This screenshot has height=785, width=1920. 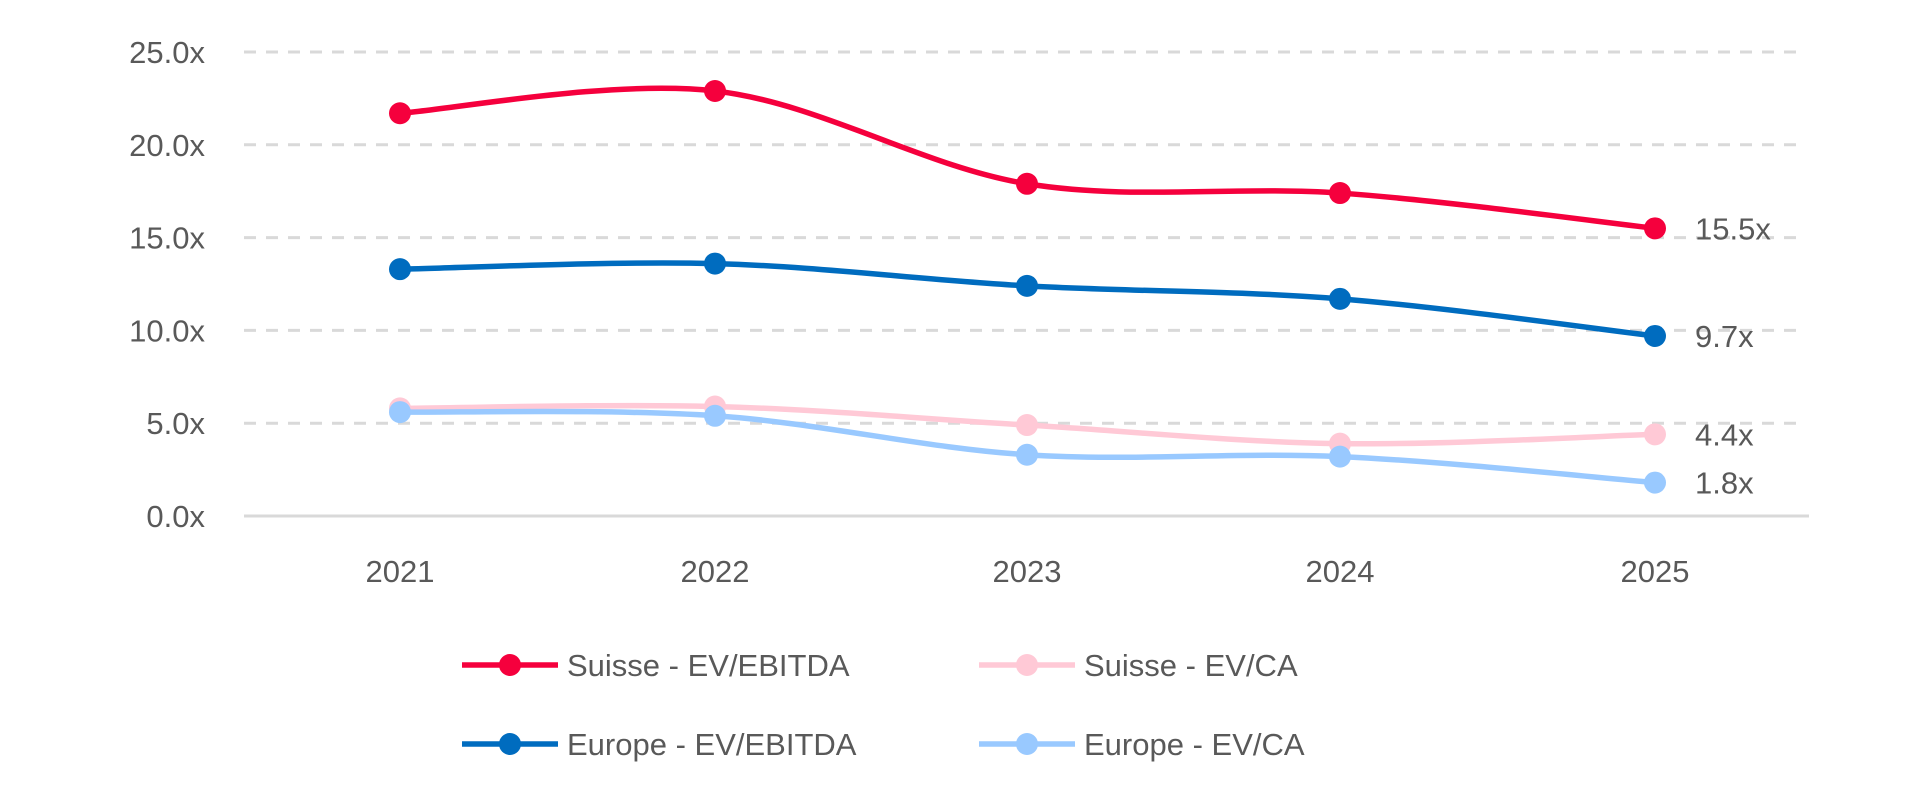 What do you see at coordinates (1655, 571) in the screenshot?
I see `x-tick-label: 2025` at bounding box center [1655, 571].